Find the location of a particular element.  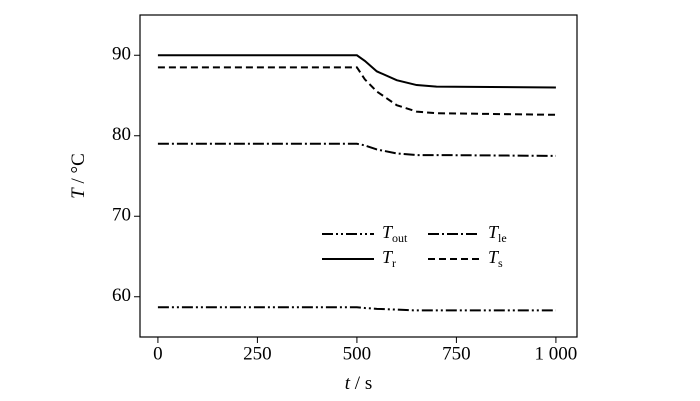

legend-label: Tle is located at coordinates (497, 233).